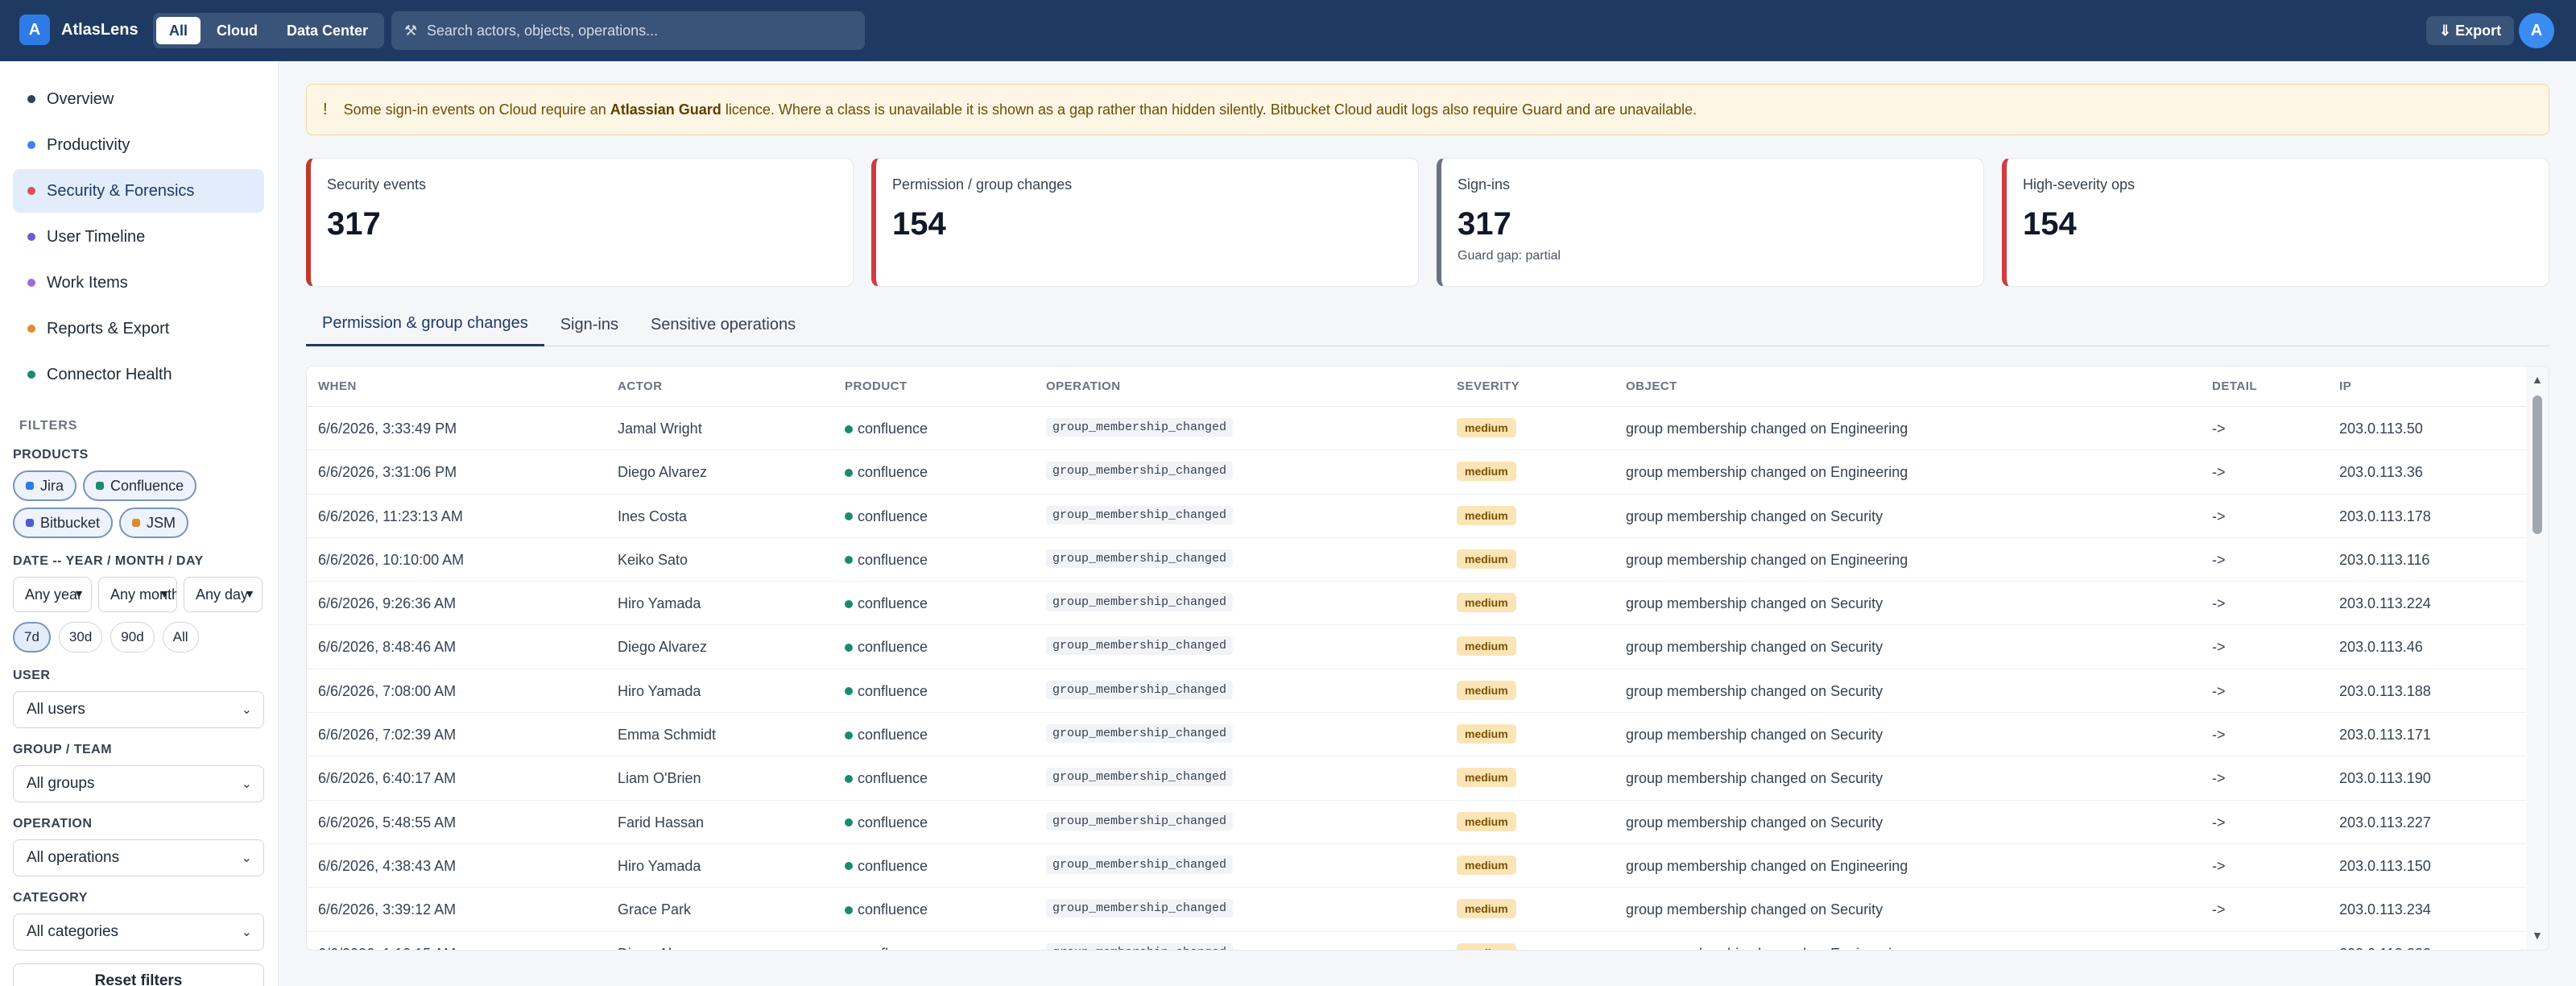 The height and width of the screenshot is (986, 2576). What do you see at coordinates (138, 328) in the screenshot?
I see `sidebar-item-reports-export: Reports & Export` at bounding box center [138, 328].